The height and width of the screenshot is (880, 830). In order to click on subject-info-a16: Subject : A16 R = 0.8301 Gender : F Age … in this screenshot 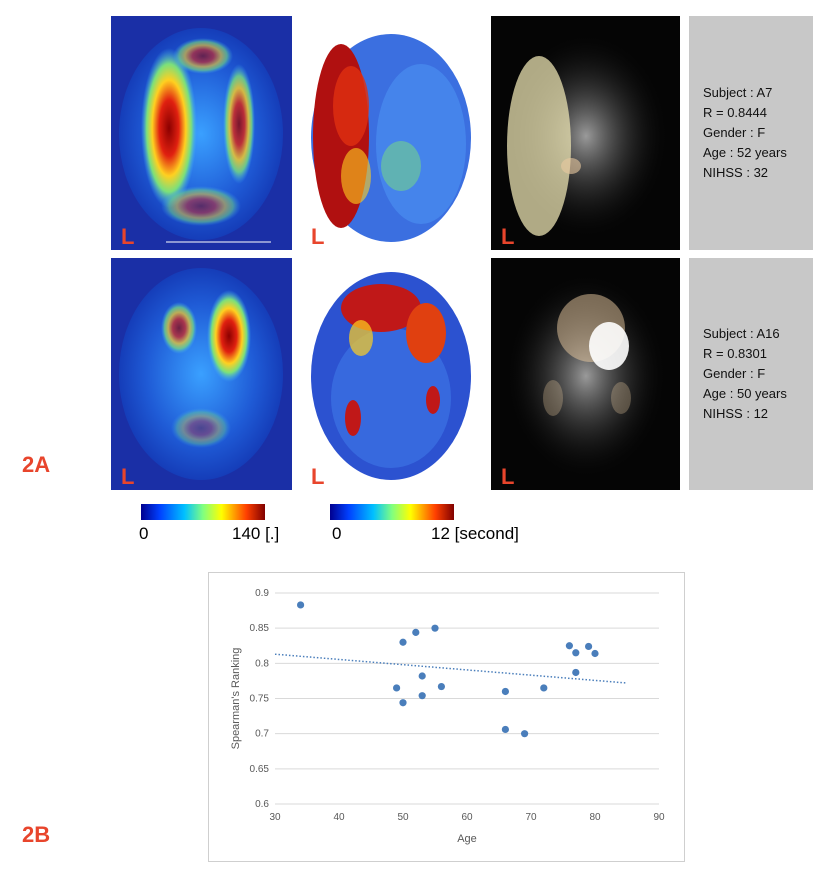, I will do `click(751, 374)`.